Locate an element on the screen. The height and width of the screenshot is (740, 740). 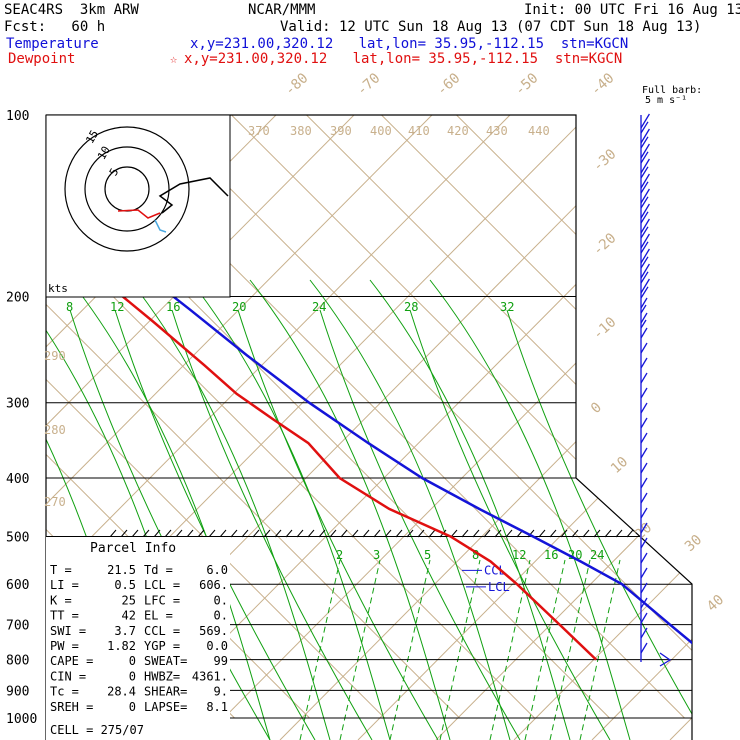
dewpoint-star-icon: ☆ is located at coordinates (174, 59).